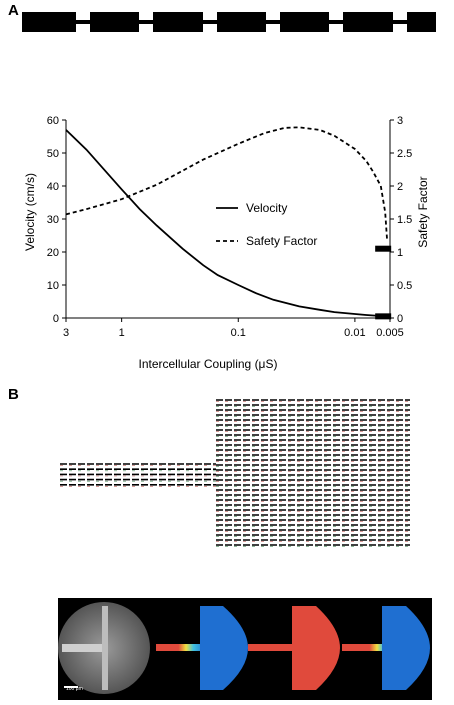 The width and height of the screenshot is (454, 705). What do you see at coordinates (400, 121) in the screenshot?
I see `y2-tick-label: 3` at bounding box center [400, 121].